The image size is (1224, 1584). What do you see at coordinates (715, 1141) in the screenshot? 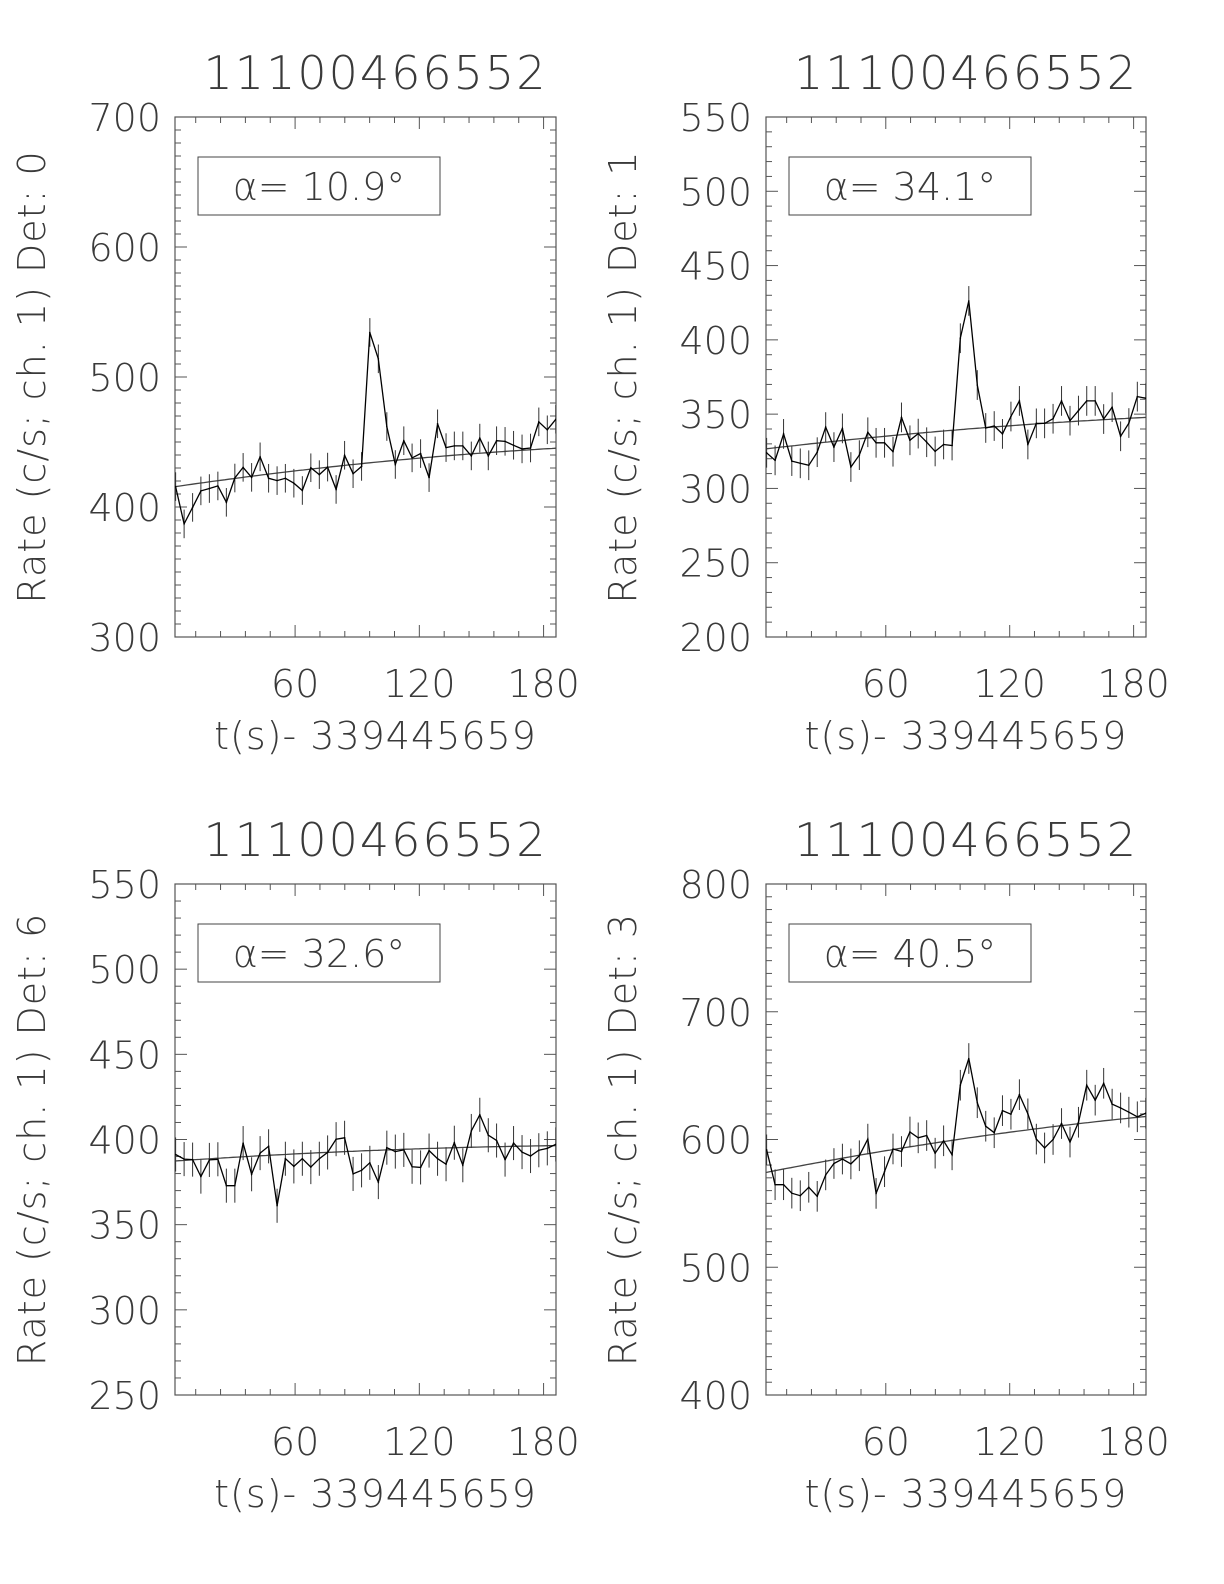
I see `y-tick-label: 600` at bounding box center [715, 1141].